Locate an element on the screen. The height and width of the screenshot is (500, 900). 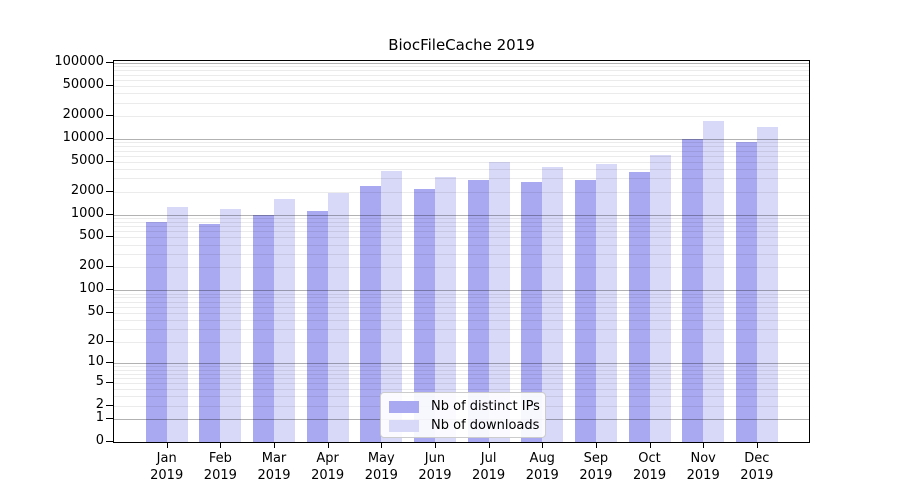
legend-swatch-distinct-ips is located at coordinates (404, 406).